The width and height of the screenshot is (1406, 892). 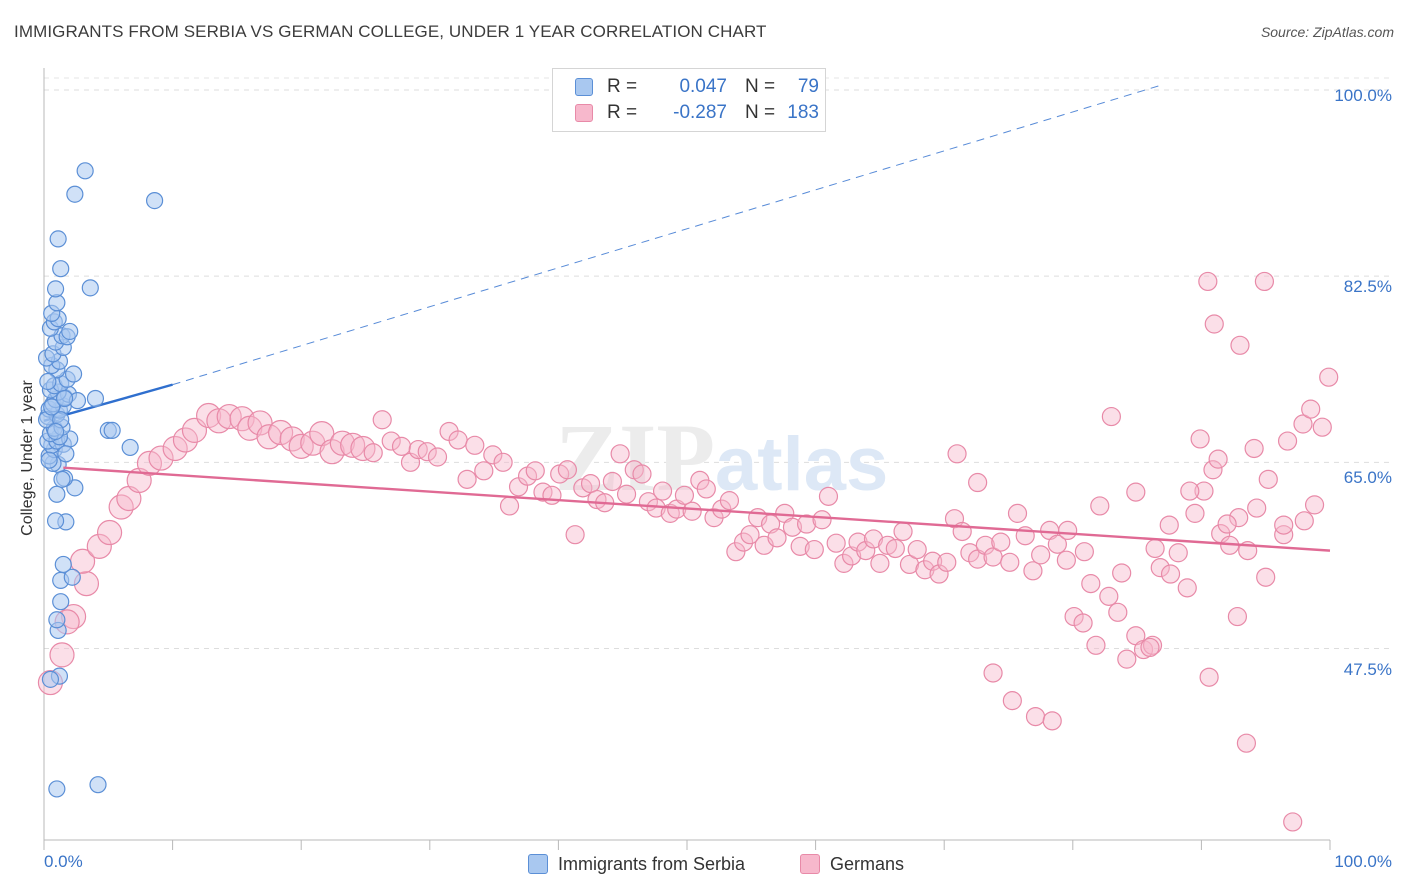 I want to click on legend-r-value: -0.287, so click(x=700, y=112).